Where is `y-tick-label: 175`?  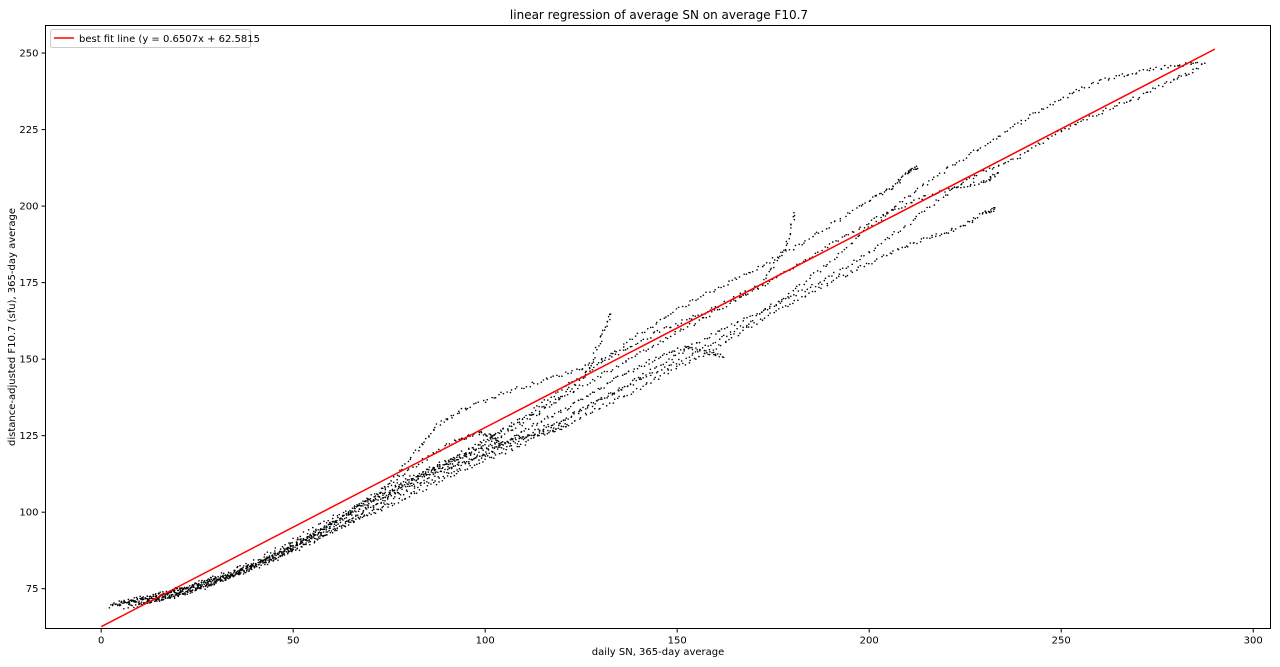
y-tick-label: 175 is located at coordinates (28, 283).